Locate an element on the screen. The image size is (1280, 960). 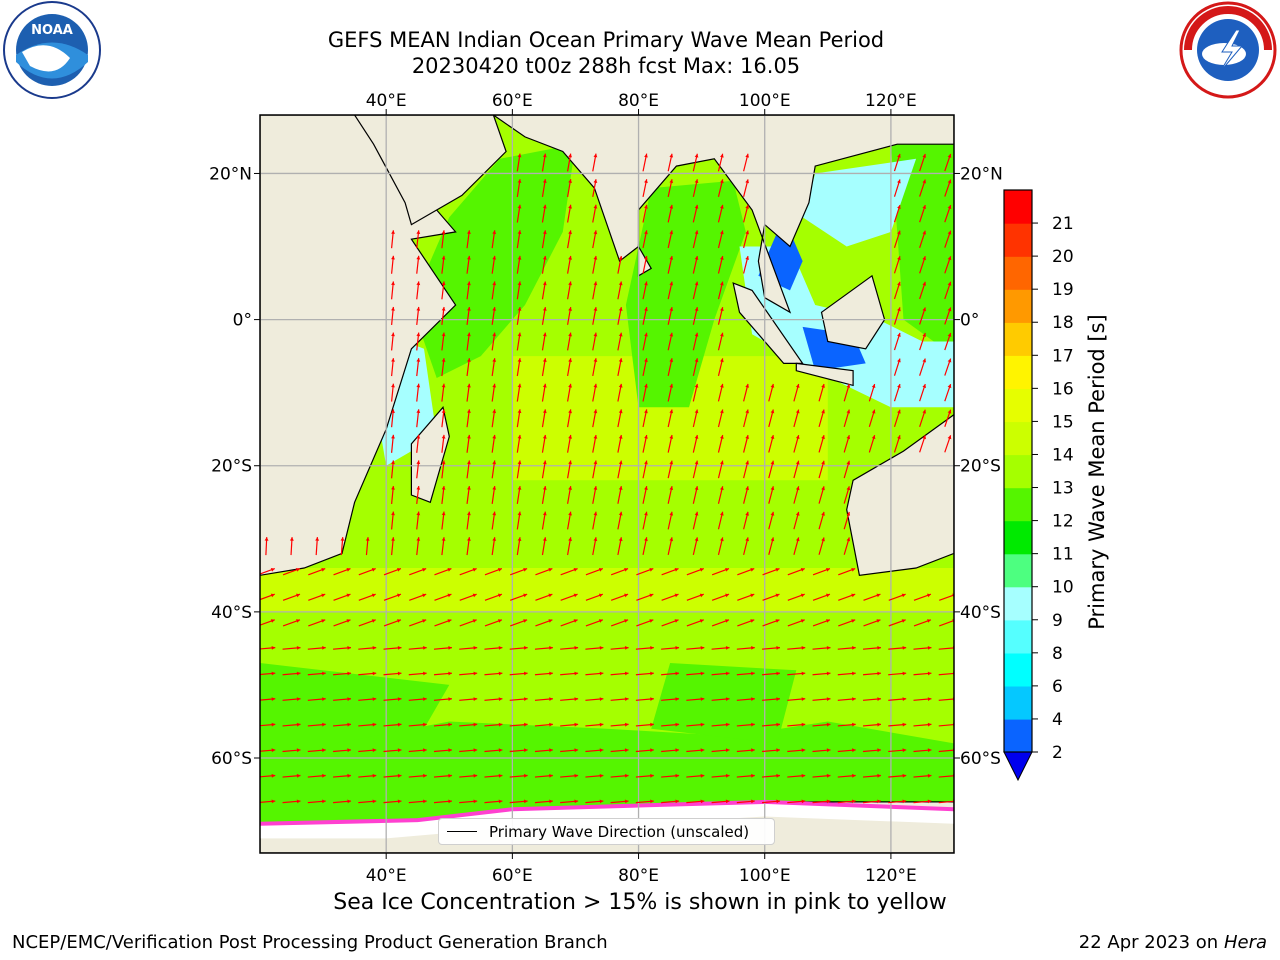
footer-date: 22 Apr 2023 on Hera is located at coordinates (1172, 942).